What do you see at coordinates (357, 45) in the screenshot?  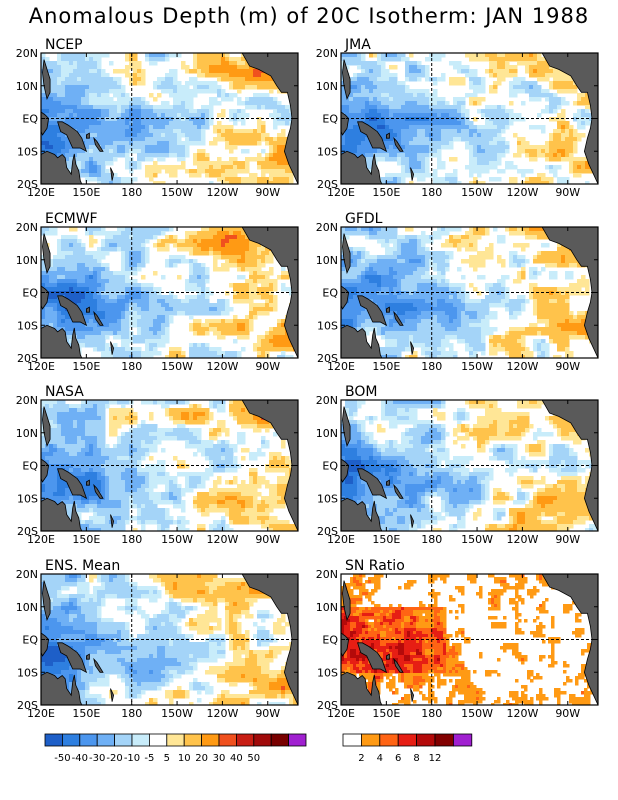 I see `panel-title: JMA` at bounding box center [357, 45].